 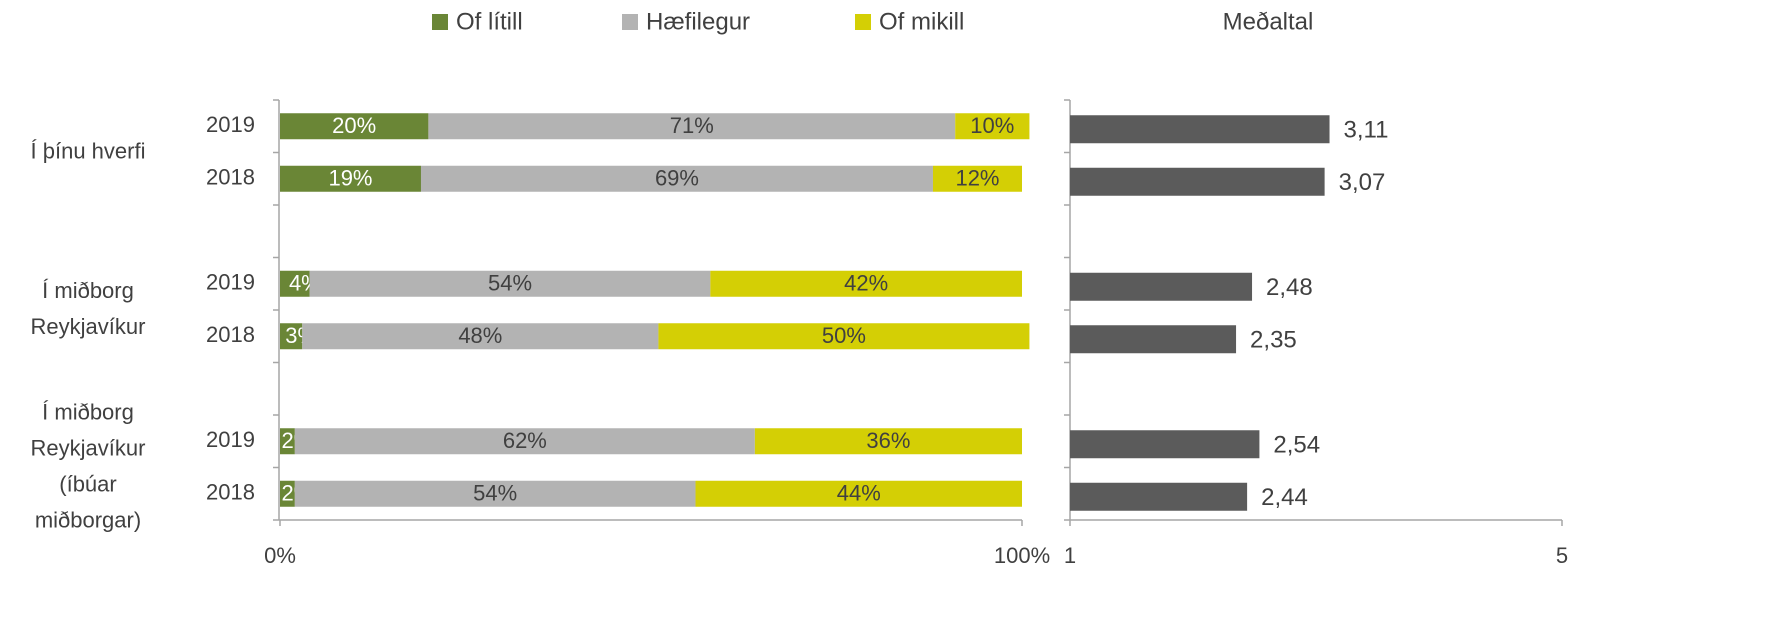 I want to click on value-label: 48%, so click(x=480, y=335).